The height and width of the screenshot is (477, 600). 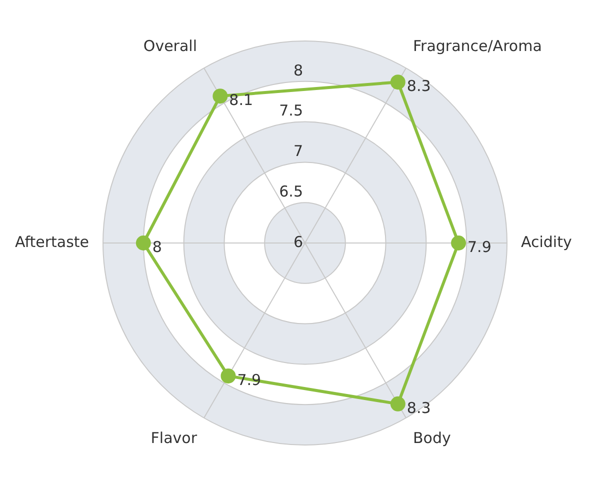 I want to click on spoke-label: Aftertaste, so click(x=52, y=241).